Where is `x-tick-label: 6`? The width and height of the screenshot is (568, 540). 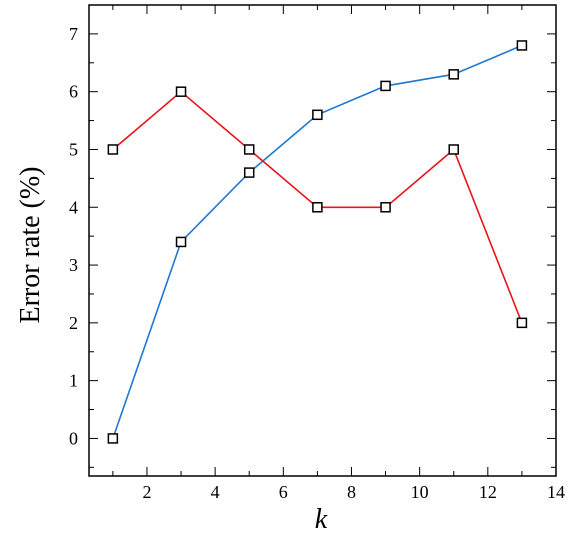 x-tick-label: 6 is located at coordinates (283, 492).